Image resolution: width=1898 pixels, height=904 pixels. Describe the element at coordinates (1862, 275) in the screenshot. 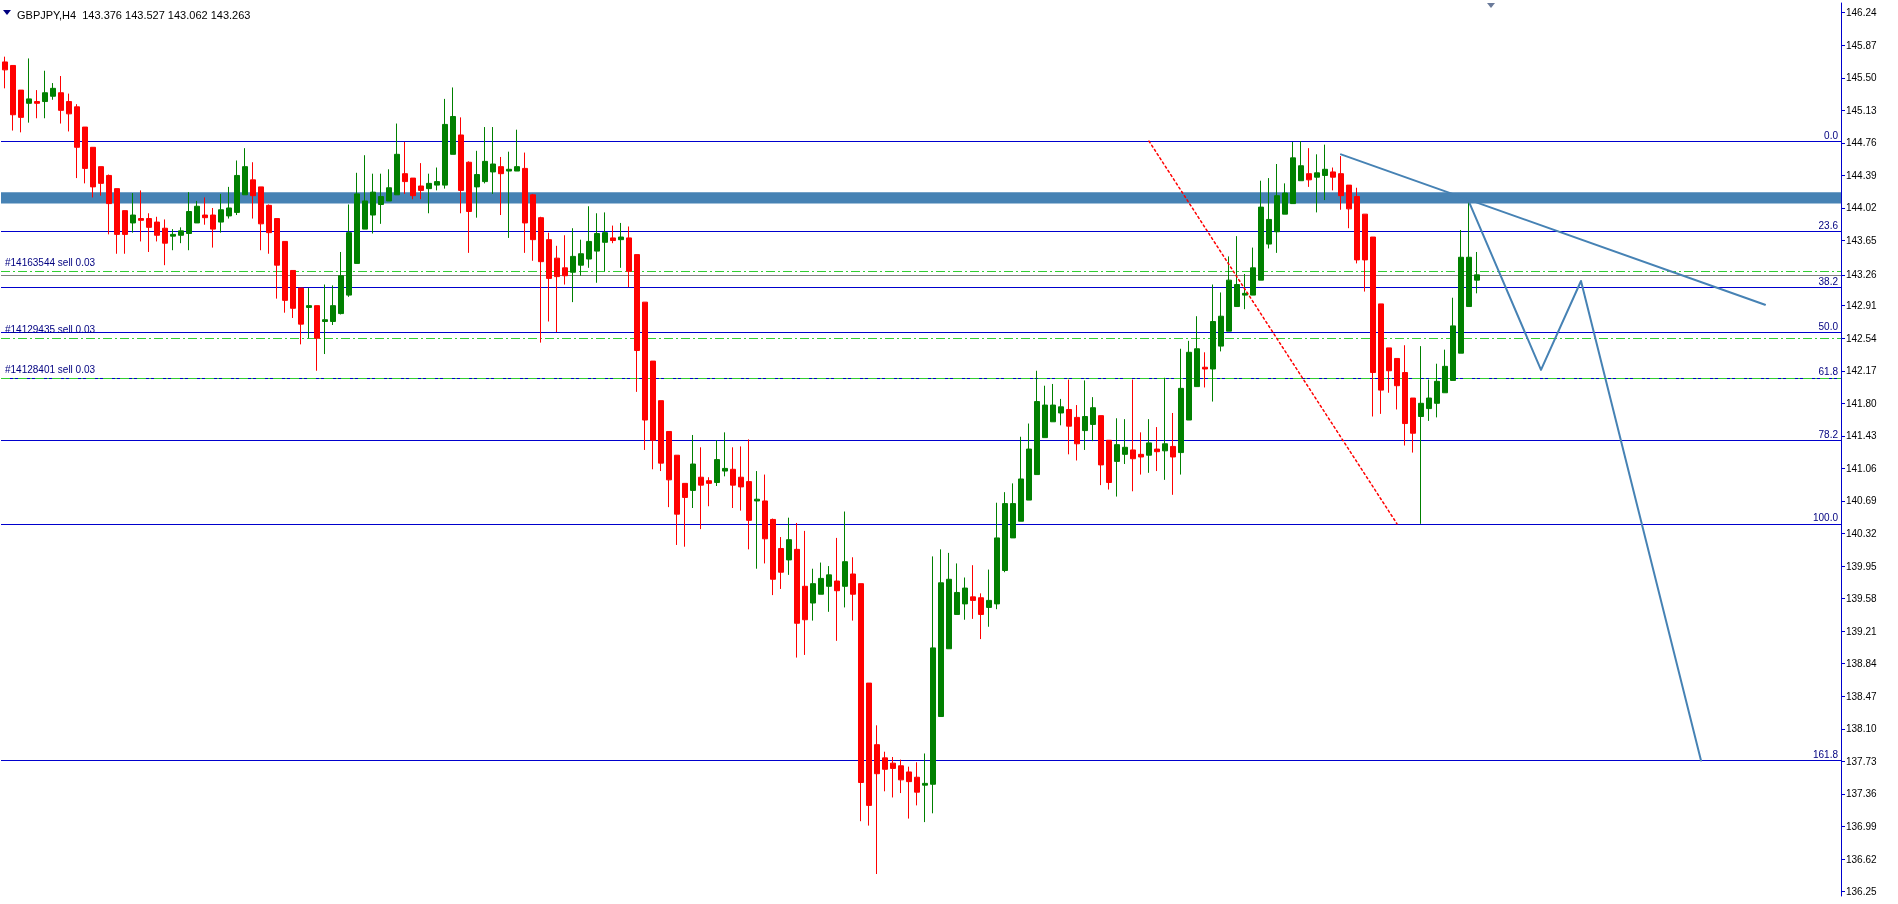

I see `y-tick-label: 143.26` at that location.